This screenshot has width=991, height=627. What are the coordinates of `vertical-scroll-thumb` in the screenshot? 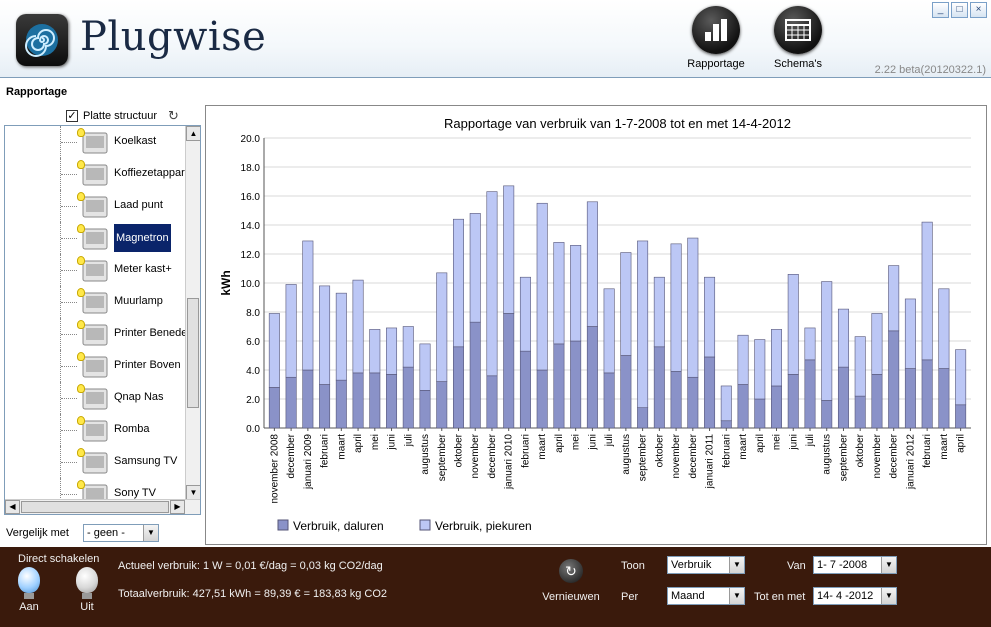 It's located at (193, 353).